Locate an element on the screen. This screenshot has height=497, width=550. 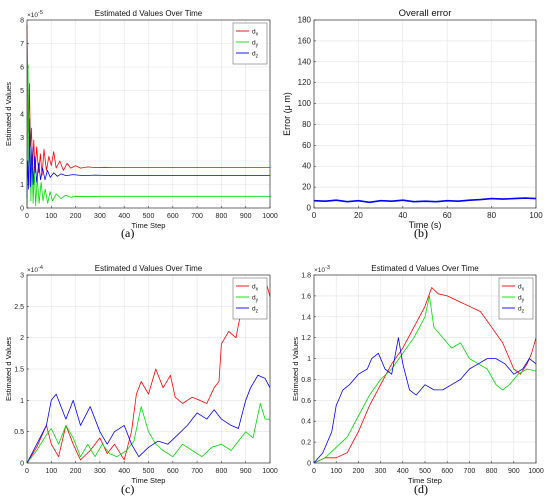
y-tick-label: 0.6 is located at coordinates (306, 401).